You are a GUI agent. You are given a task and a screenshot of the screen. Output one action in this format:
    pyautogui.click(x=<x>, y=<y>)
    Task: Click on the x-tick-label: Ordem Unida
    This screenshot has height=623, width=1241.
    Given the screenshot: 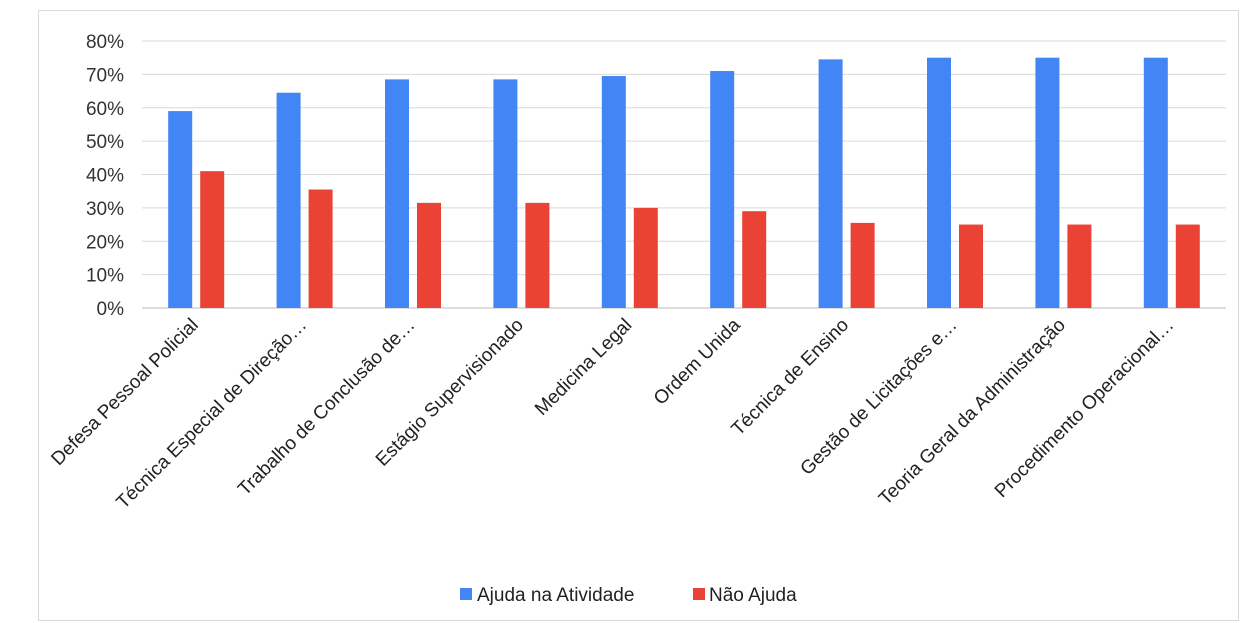 What is the action you would take?
    pyautogui.click(x=697, y=361)
    